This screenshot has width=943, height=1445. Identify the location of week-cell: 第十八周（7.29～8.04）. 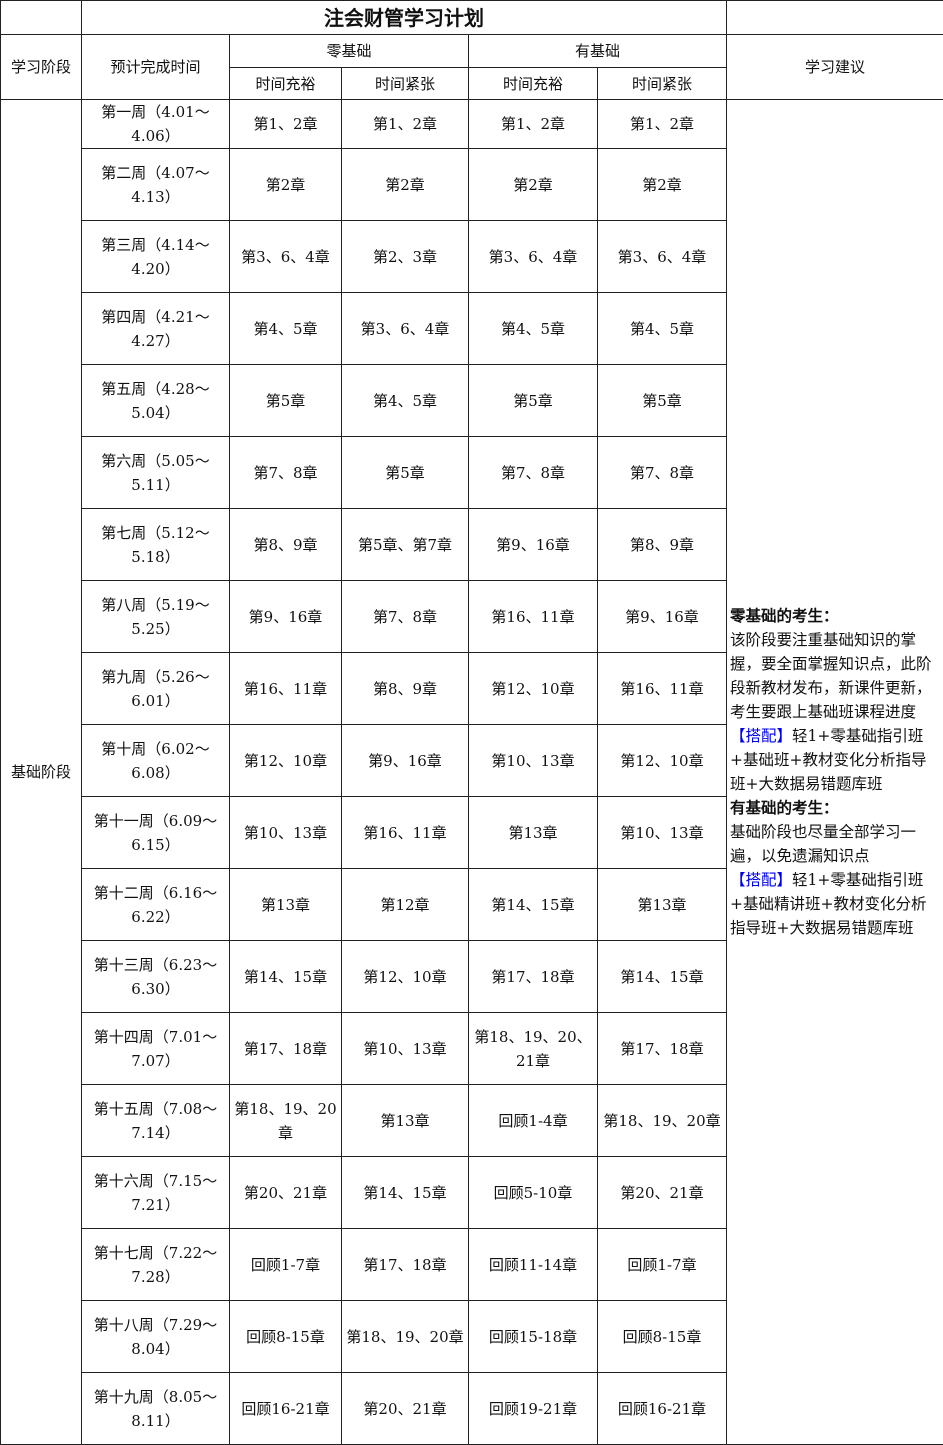
(156, 1337).